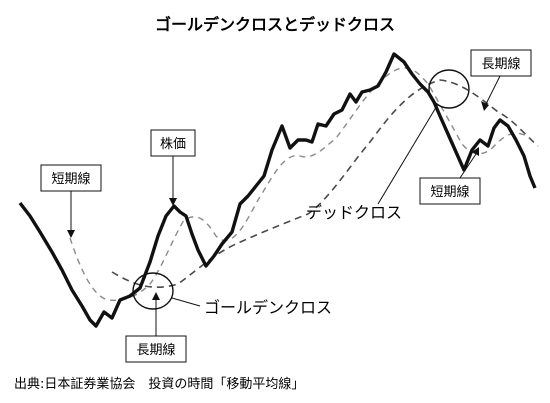 Image resolution: width=550 pixels, height=403 pixels. What do you see at coordinates (468, 166) in the screenshot?
I see `short-ma-right-arrow` at bounding box center [468, 166].